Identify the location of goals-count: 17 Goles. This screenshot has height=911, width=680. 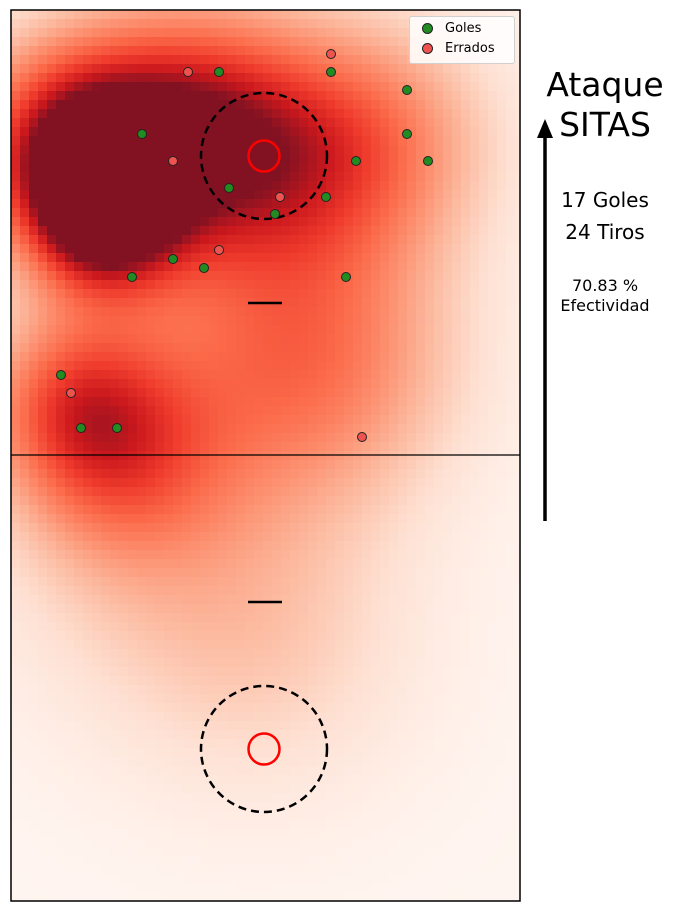
(605, 200).